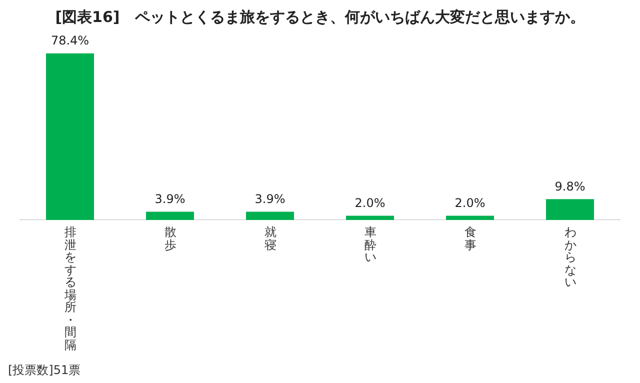  What do you see at coordinates (70, 41) in the screenshot?
I see `data-label: 78.4%` at bounding box center [70, 41].